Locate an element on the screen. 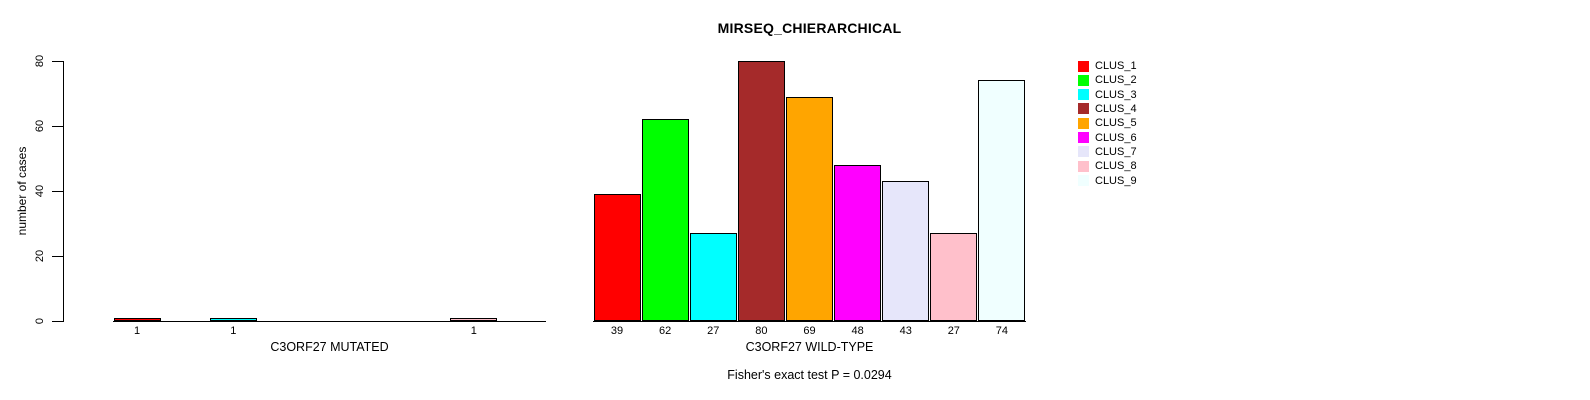 This screenshot has height=400, width=1590. legend-label: CLUS_6 is located at coordinates (1116, 137).